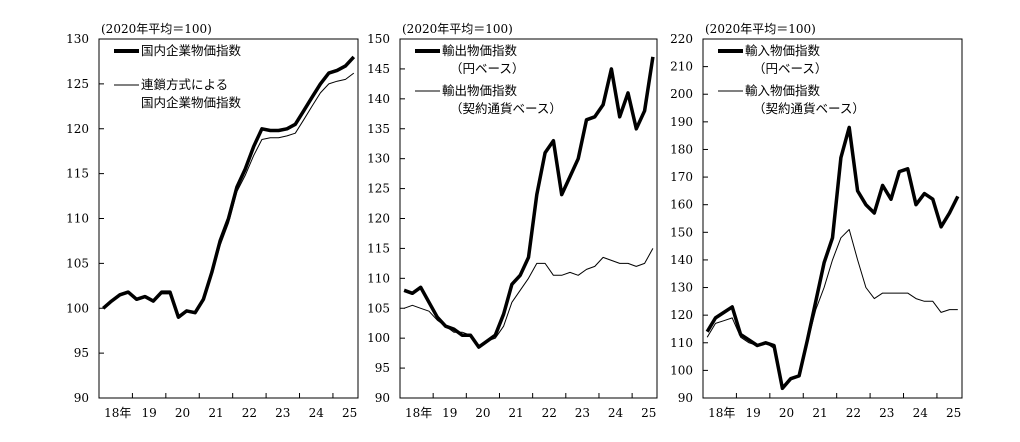 The image size is (1020, 442). What do you see at coordinates (681, 67) in the screenshot?
I see `y-tick-label: 210` at bounding box center [681, 67].